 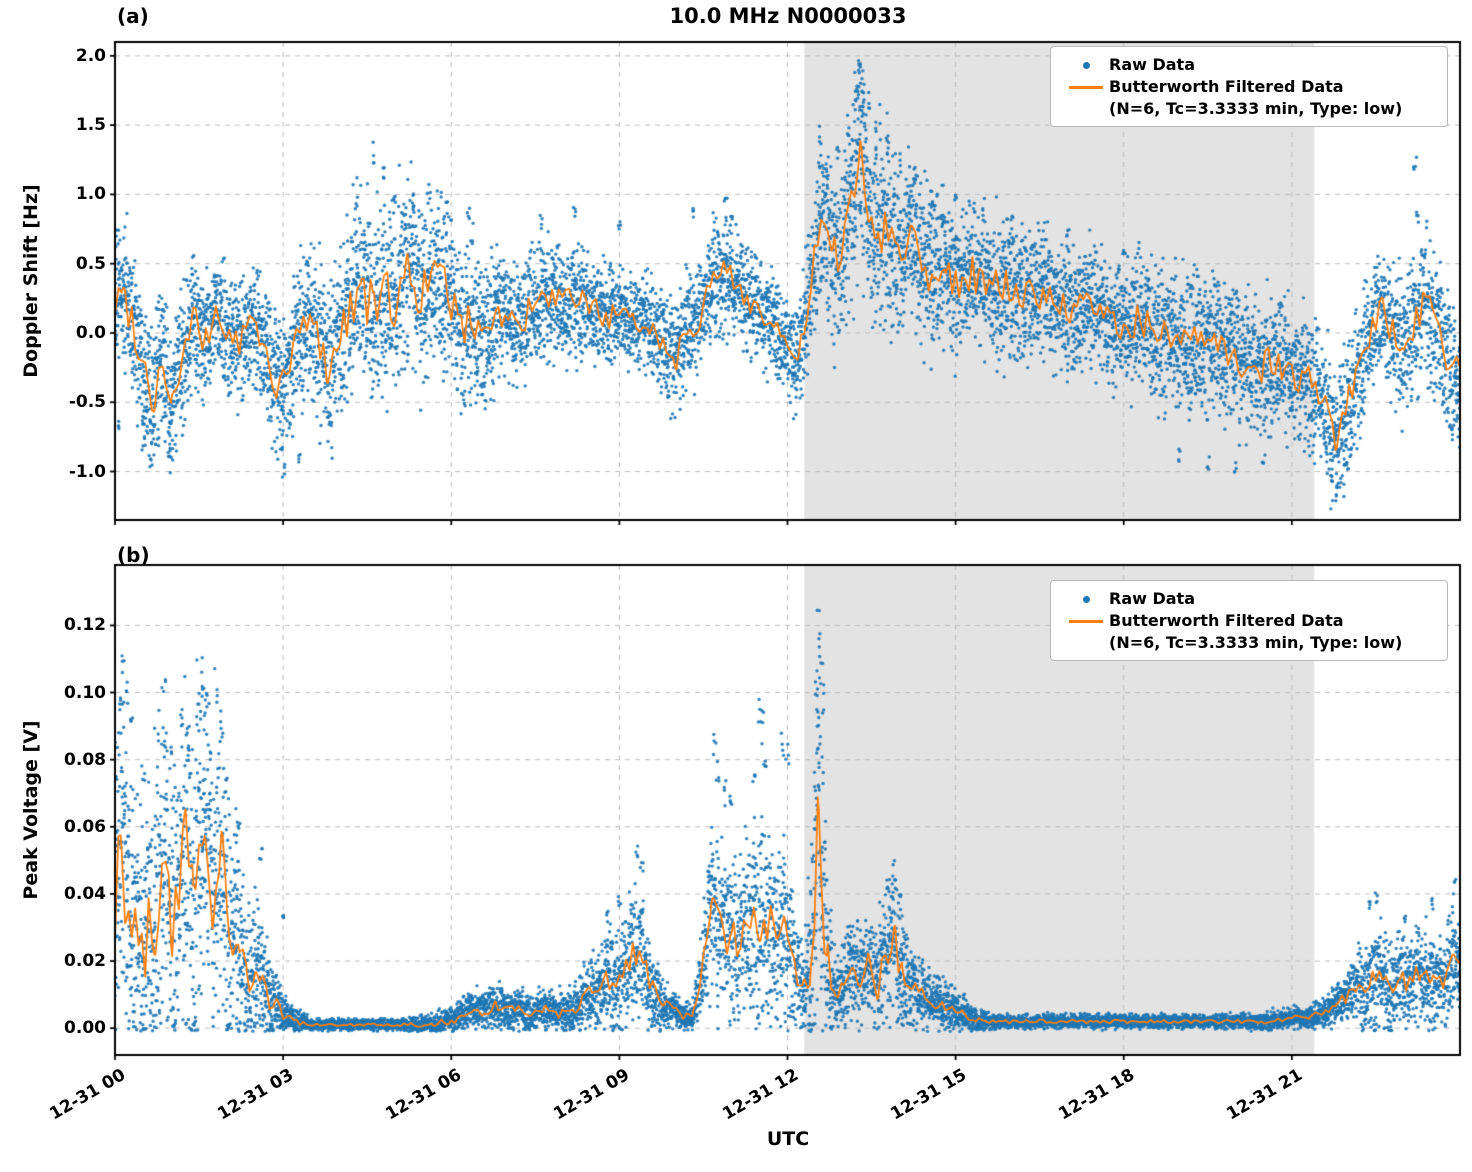 What do you see at coordinates (85, 759) in the screenshot?
I see `y-tick-label: 0.08` at bounding box center [85, 759].